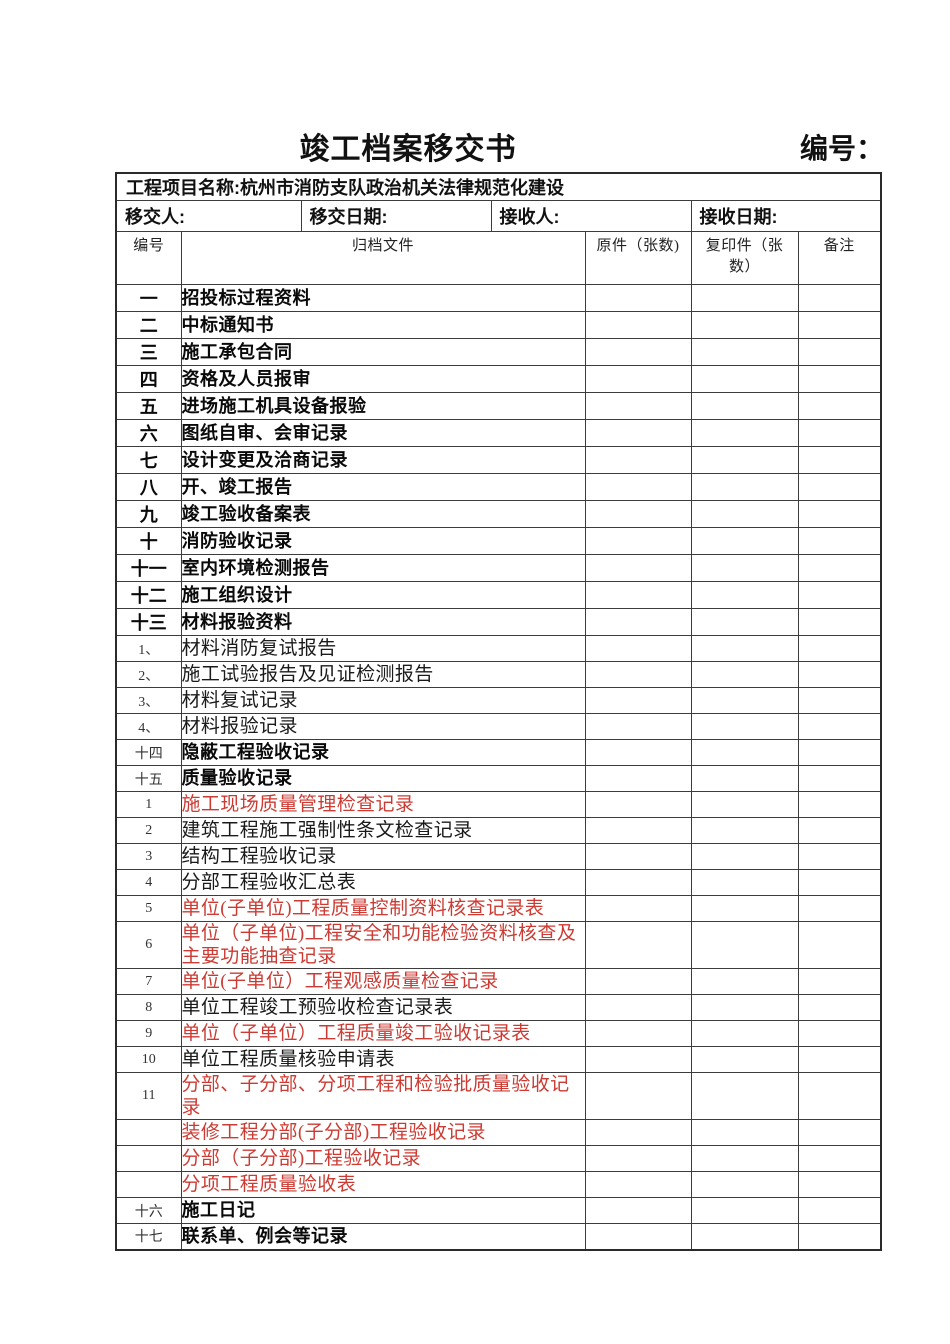 Image resolution: width=950 pixels, height=1344 pixels. Describe the element at coordinates (383, 541) in the screenshot. I see `row-file-title: 消防验收记录` at that location.